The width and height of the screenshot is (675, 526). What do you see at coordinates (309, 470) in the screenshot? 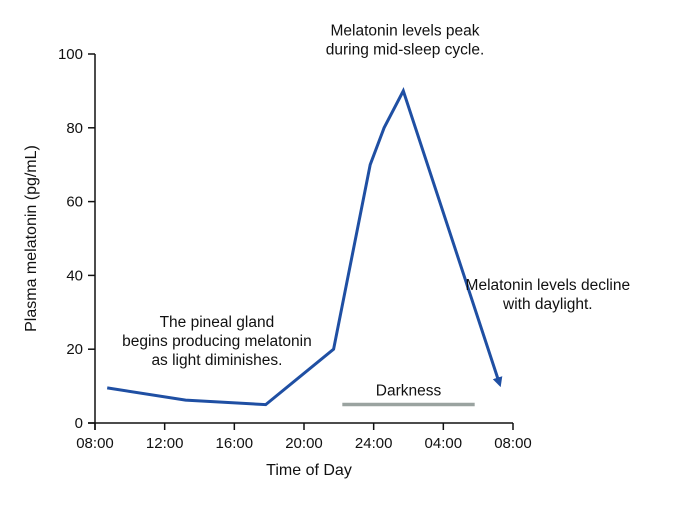
I see `x-axis-title: Time of Day` at bounding box center [309, 470].